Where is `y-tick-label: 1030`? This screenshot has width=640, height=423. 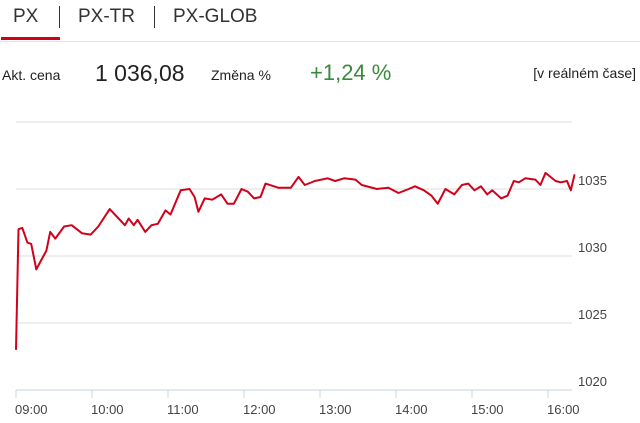 y-tick-label: 1030 is located at coordinates (592, 247).